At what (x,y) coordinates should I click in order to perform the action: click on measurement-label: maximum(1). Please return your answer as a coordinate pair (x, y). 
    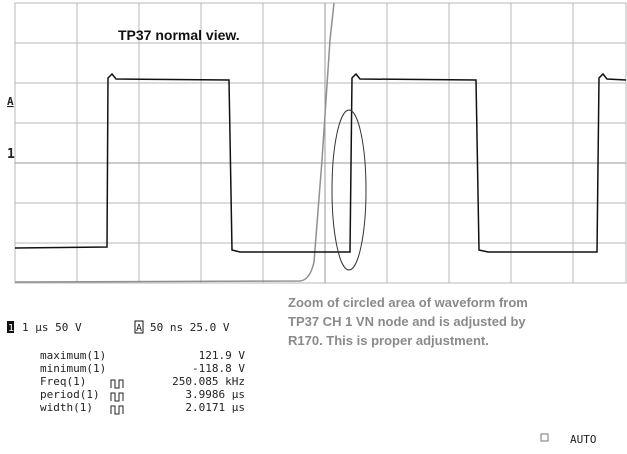
    Looking at the image, I should click on (73, 355).